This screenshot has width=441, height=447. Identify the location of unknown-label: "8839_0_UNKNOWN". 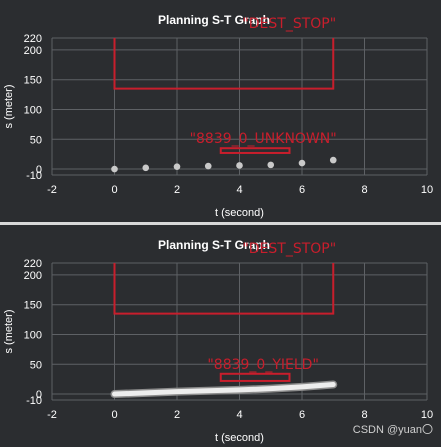
(263, 139).